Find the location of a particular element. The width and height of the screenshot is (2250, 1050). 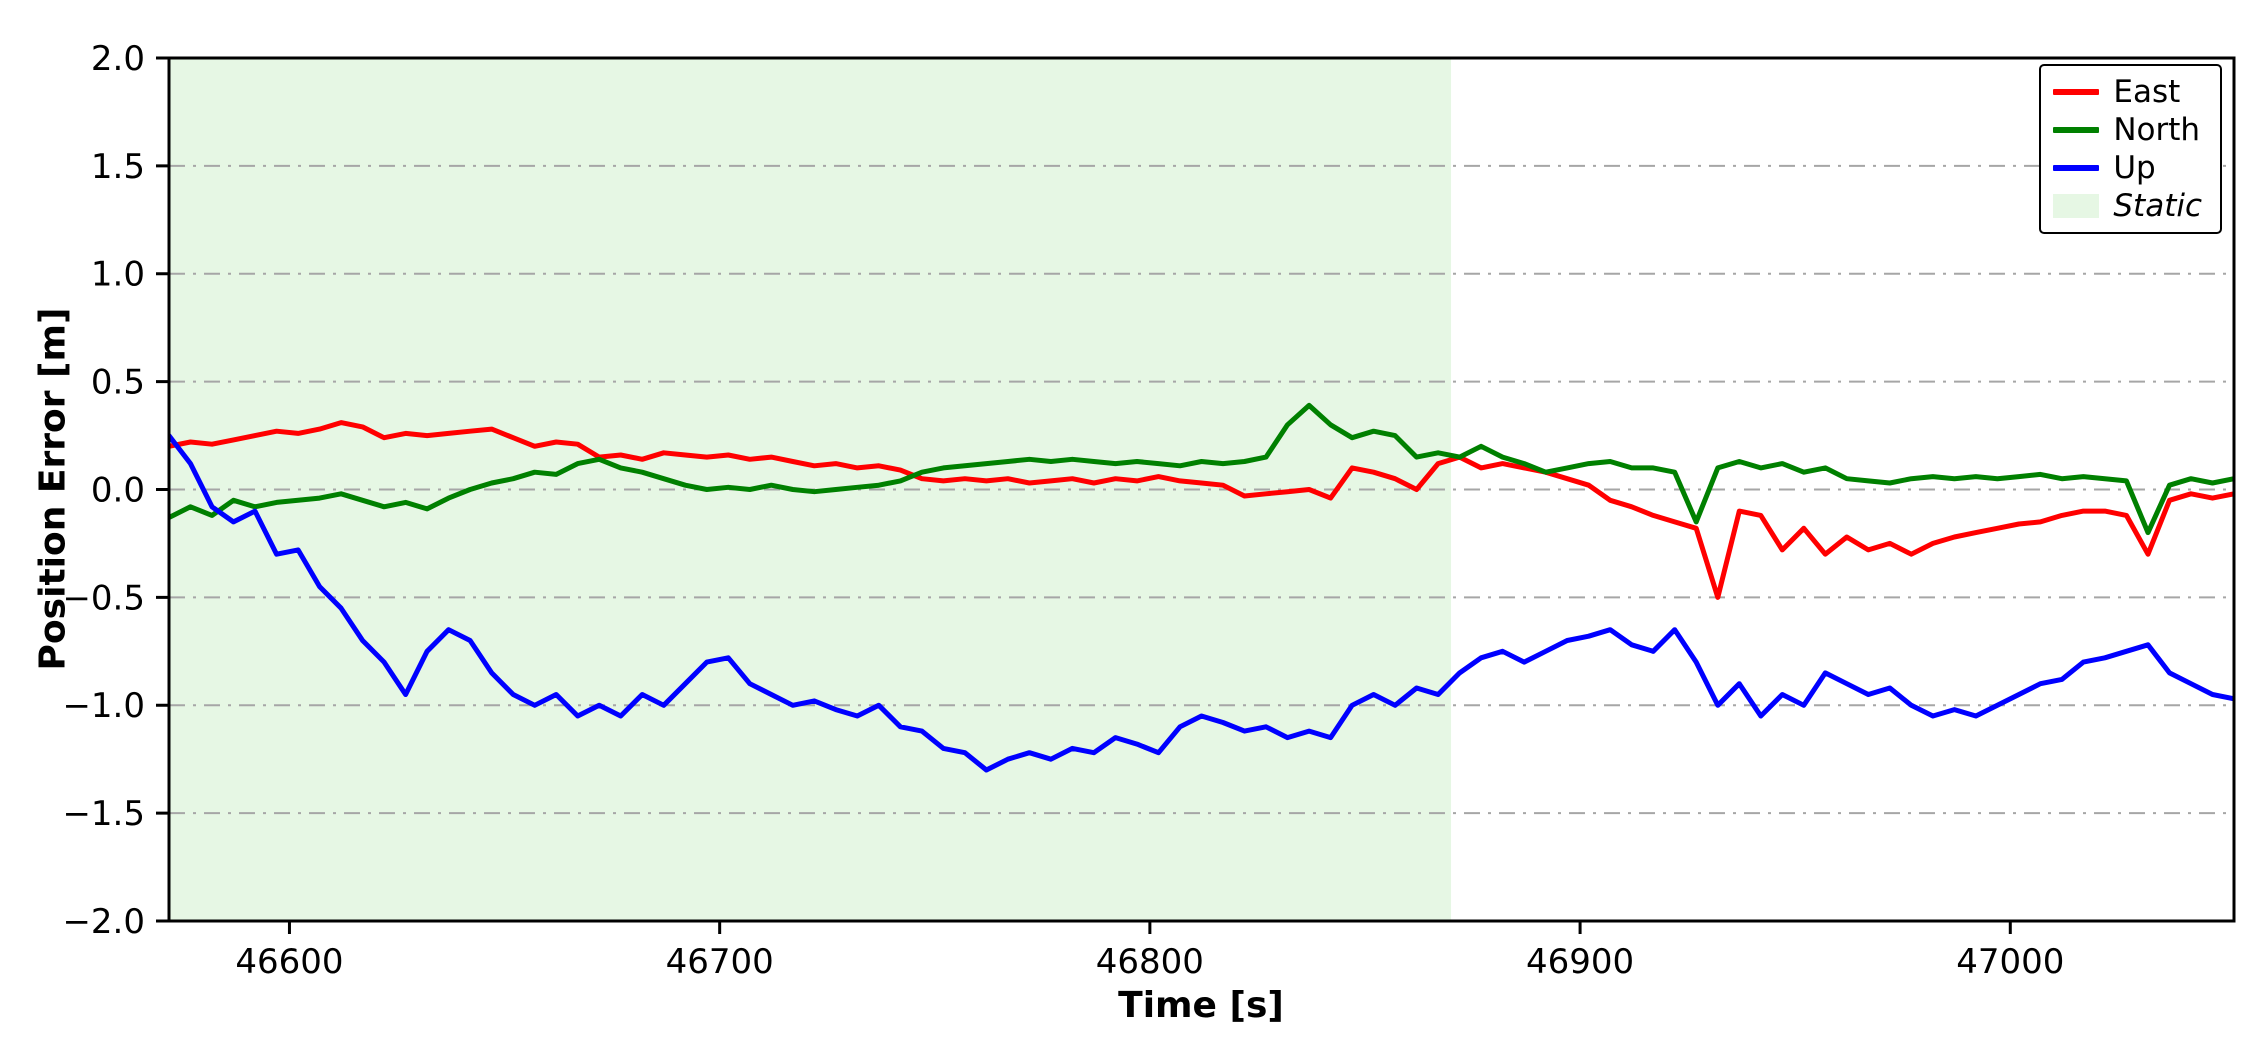

y-axis-ticks: 2.0 1.5 1.0 0.5 0.0 −0.5 −1.0 −1.5 −2.0 is located at coordinates (115, 490).